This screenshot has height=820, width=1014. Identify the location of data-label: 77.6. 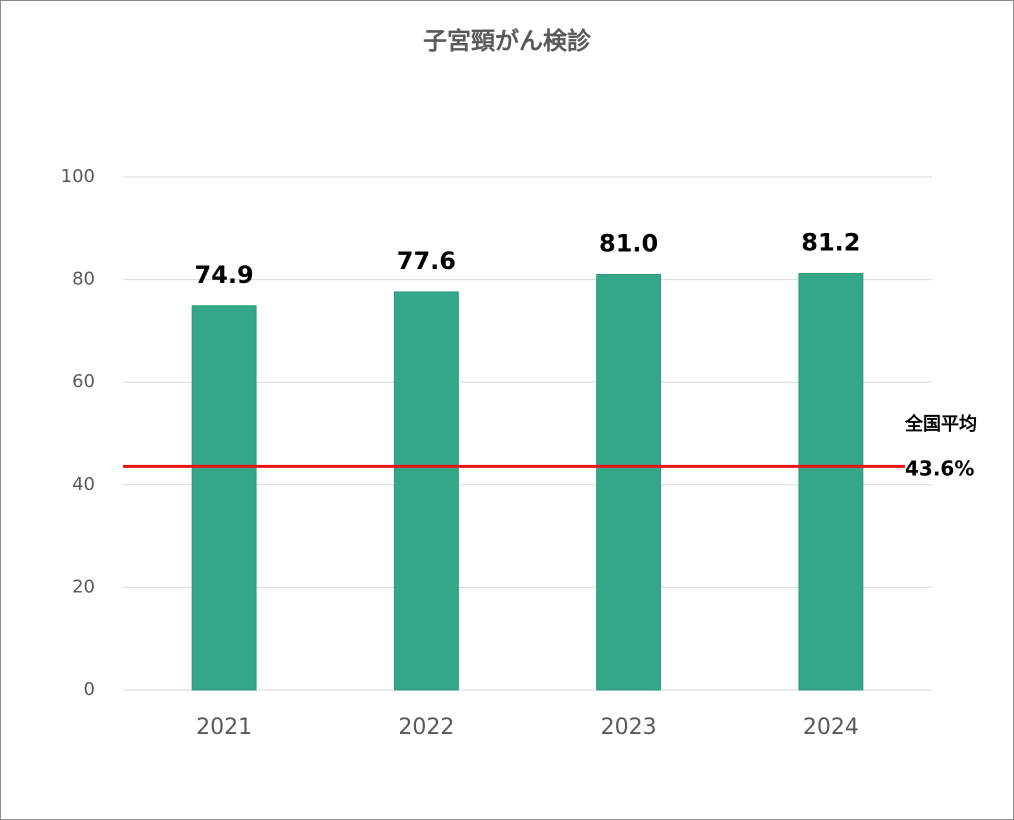
(426, 261).